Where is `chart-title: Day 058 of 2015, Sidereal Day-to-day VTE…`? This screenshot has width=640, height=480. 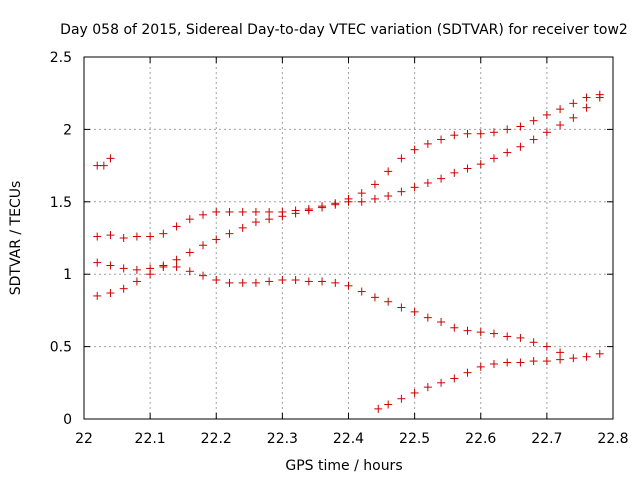
chart-title: Day 058 of 2015, Sidereal Day-to-day VTE… is located at coordinates (344, 30).